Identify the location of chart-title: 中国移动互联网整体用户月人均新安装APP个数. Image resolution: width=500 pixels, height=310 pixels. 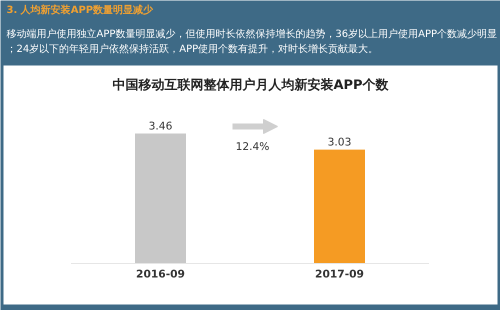
(251, 85).